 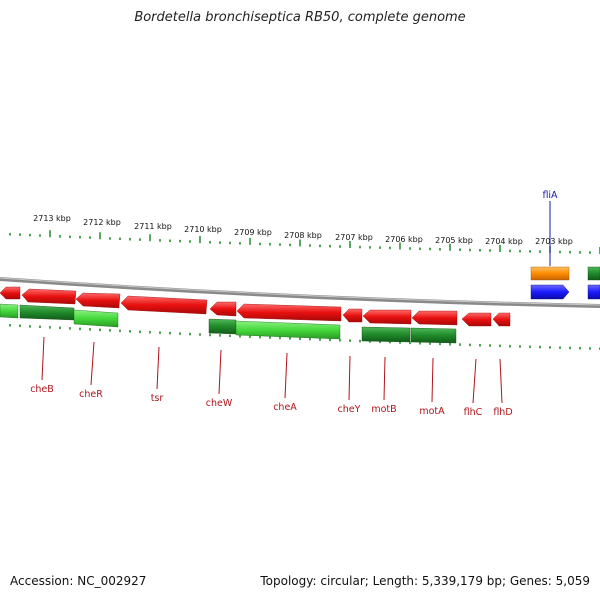 What do you see at coordinates (157, 398) in the screenshot?
I see `gene-label-tsr: tsr` at bounding box center [157, 398].